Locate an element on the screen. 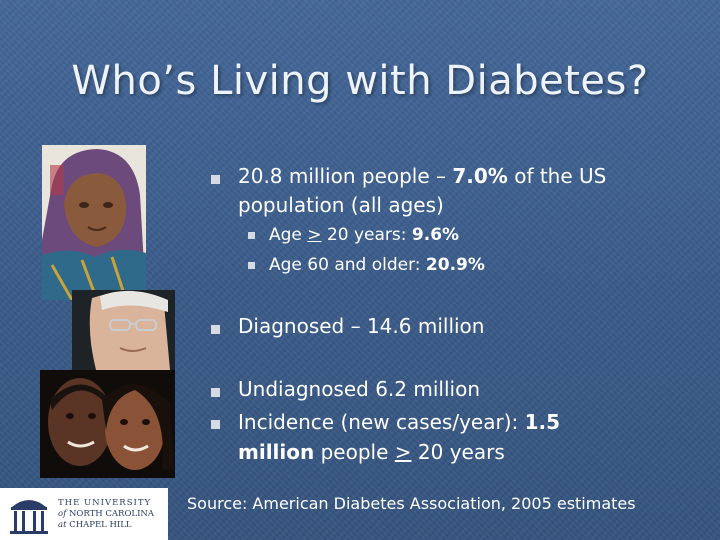 The width and height of the screenshot is (720, 540). sub-bullet-age-20: Age > 20 years: 9.6% is located at coordinates (364, 235).